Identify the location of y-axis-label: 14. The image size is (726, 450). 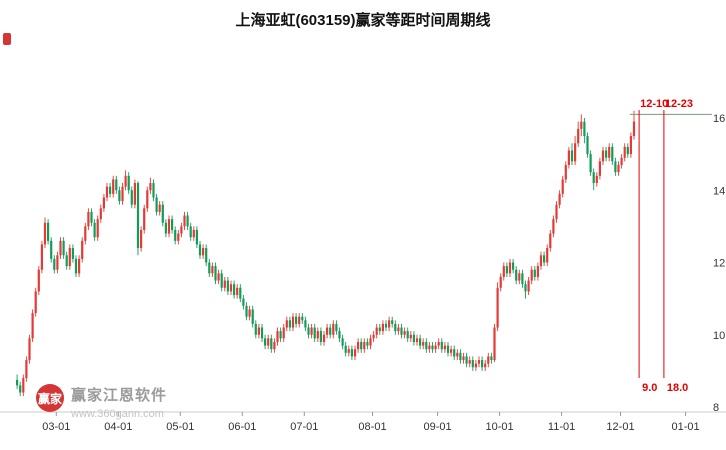
(719, 191).